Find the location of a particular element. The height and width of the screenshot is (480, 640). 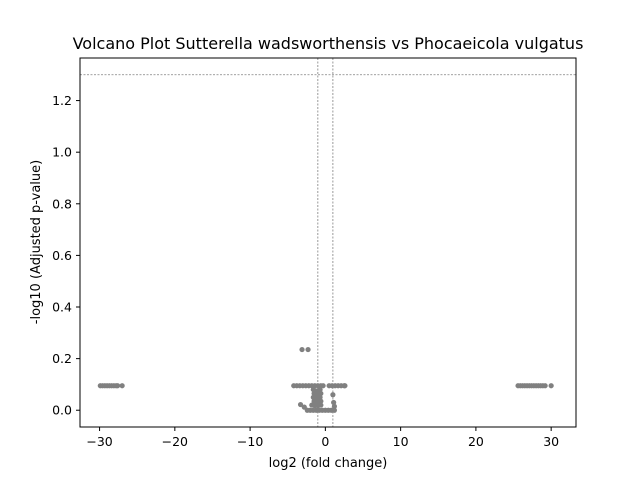

y-tick-label: 0.8 is located at coordinates (62, 203).